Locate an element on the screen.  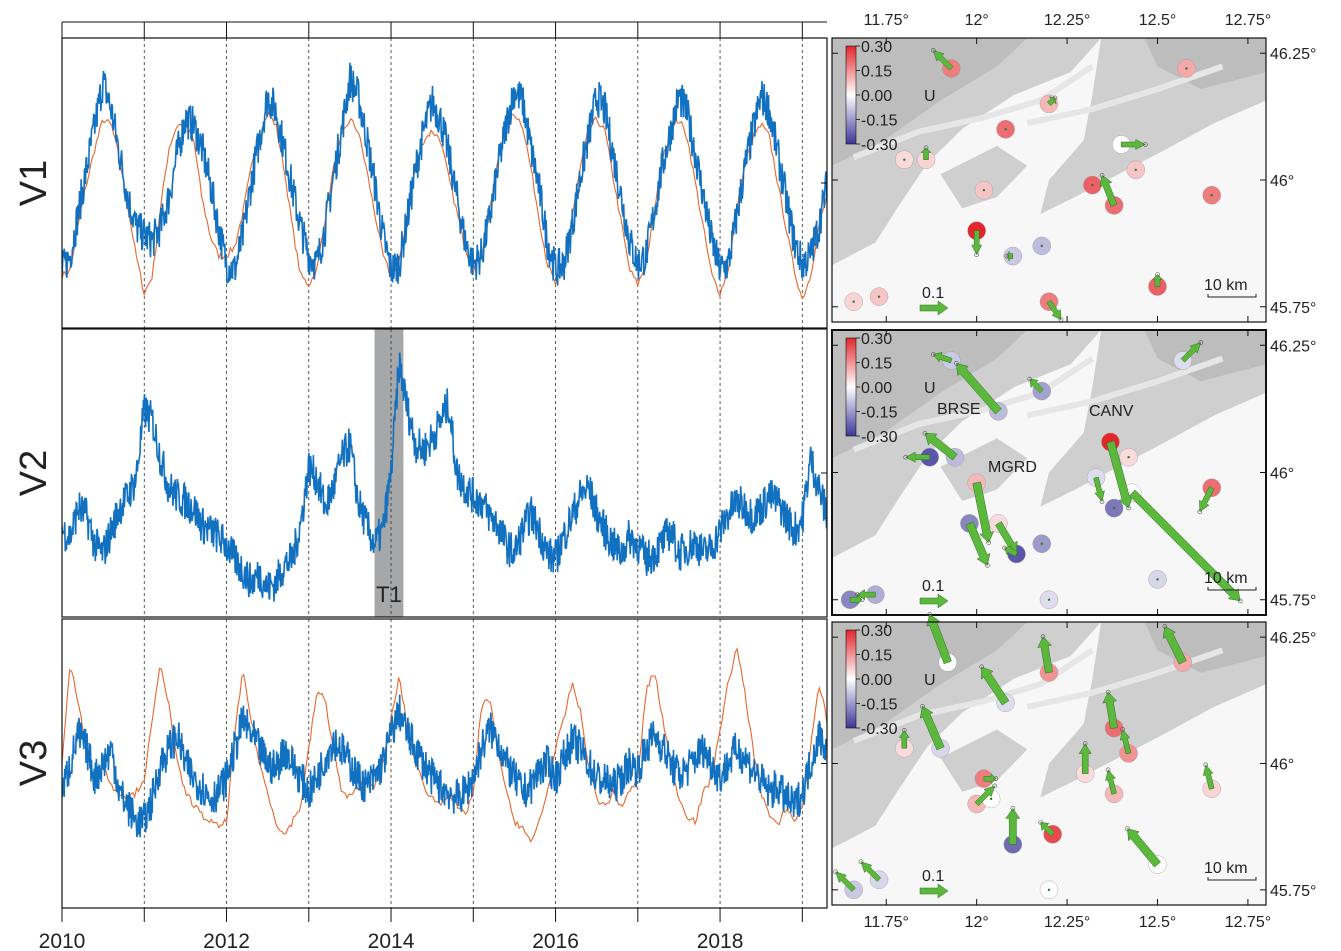
x-tick-label: 2014 is located at coordinates (391, 940).